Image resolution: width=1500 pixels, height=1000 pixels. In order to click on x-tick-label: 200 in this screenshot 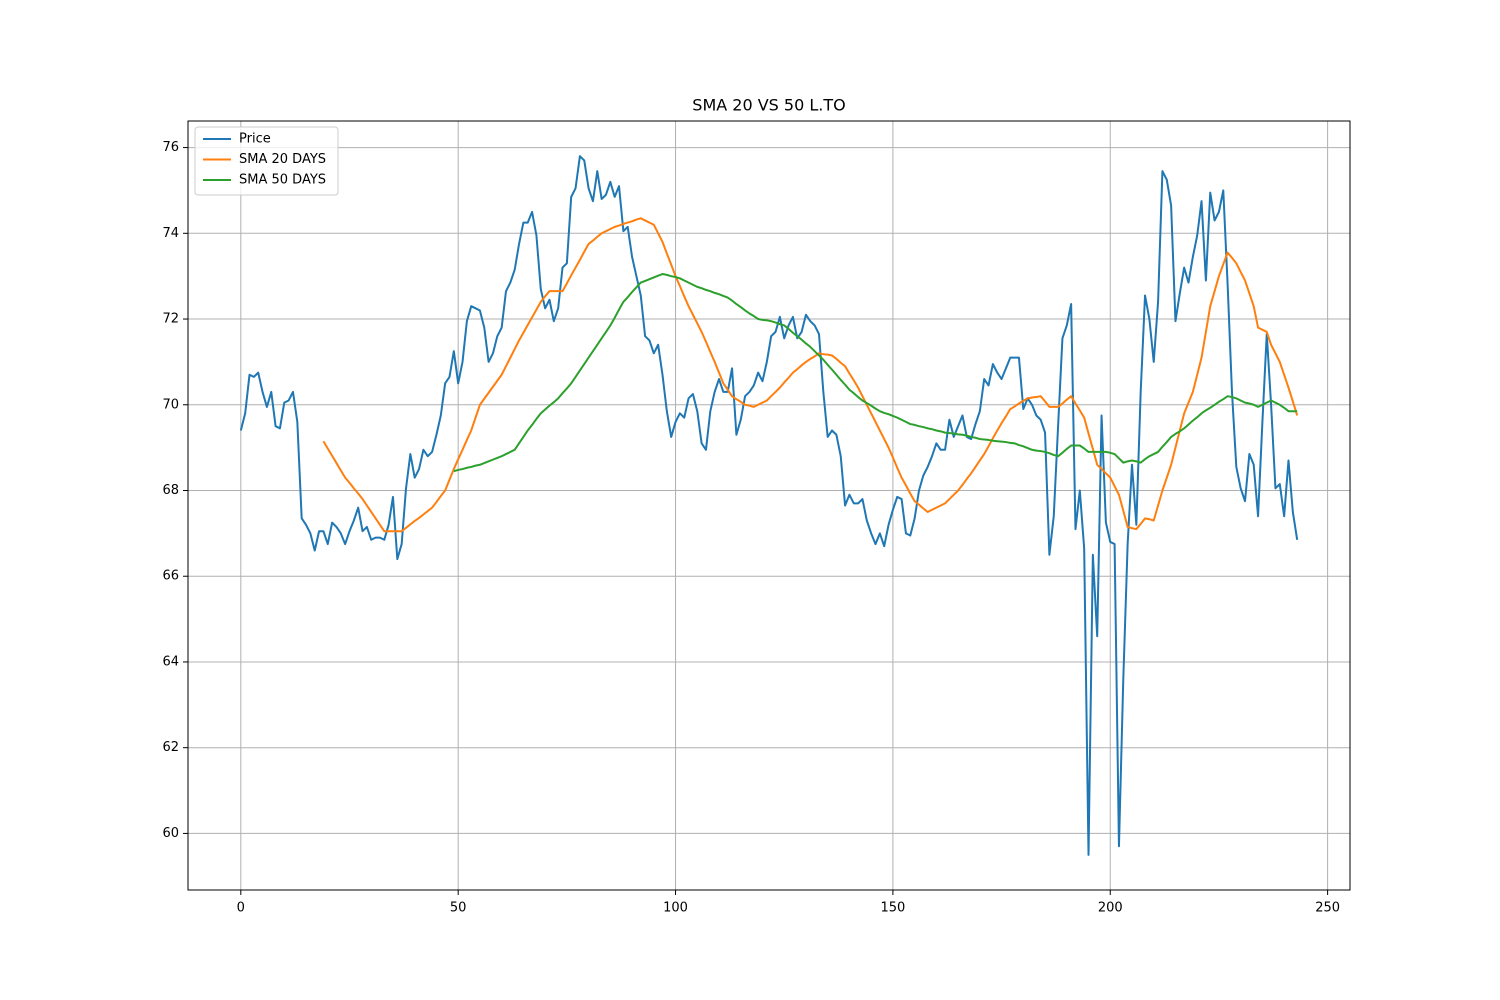, I will do `click(1110, 908)`.